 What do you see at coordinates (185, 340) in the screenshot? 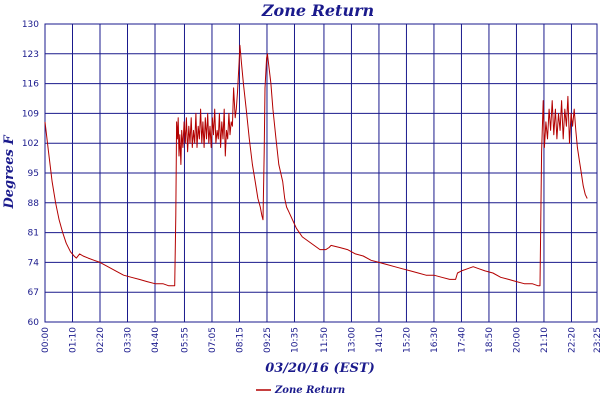
I see `x-tick-label: 05:55` at bounding box center [185, 340].